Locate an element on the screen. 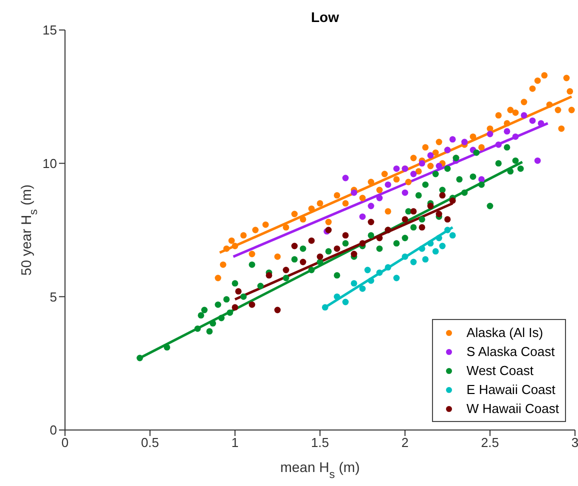 The width and height of the screenshot is (578, 486). y-tick-label: 10 is located at coordinates (49, 163).